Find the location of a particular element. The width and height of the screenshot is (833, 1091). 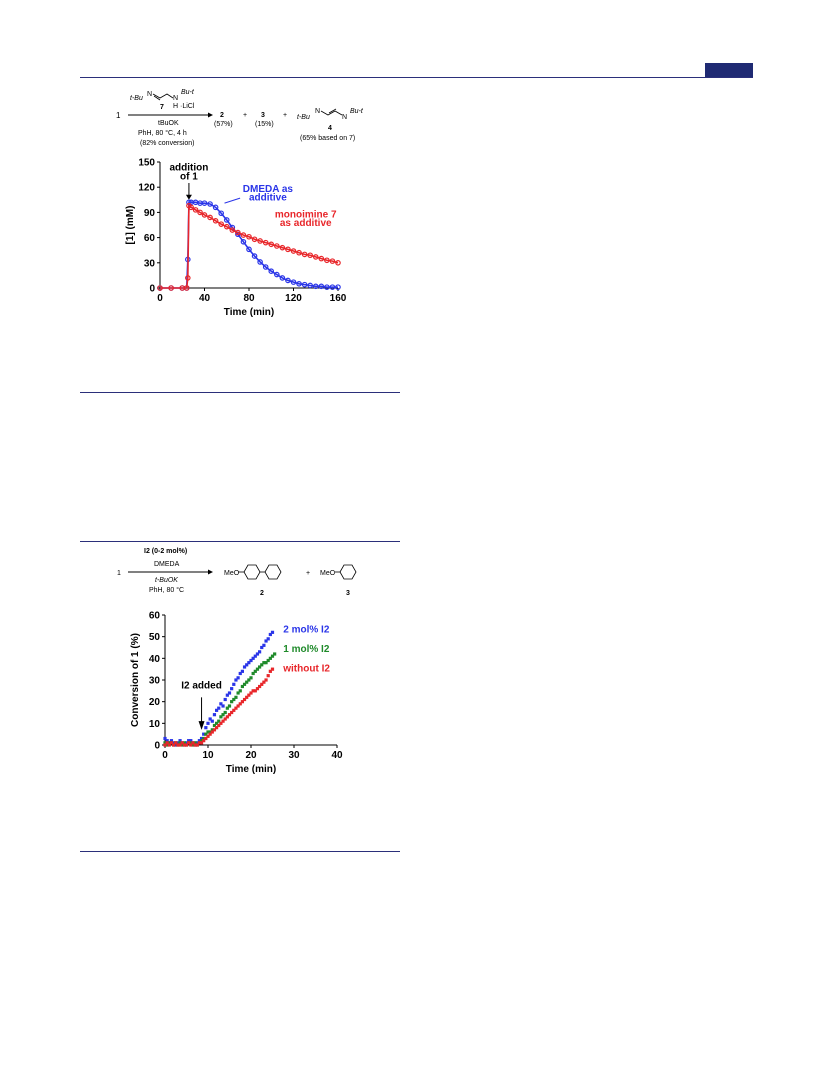

scheme1-reagent-n2: N is located at coordinates (175, 98).